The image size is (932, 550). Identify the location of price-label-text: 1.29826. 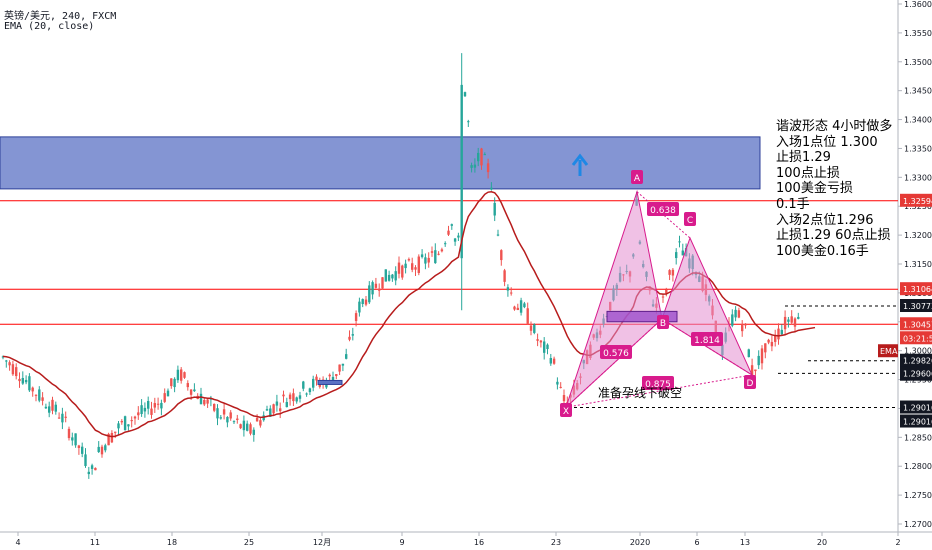
(917, 361).